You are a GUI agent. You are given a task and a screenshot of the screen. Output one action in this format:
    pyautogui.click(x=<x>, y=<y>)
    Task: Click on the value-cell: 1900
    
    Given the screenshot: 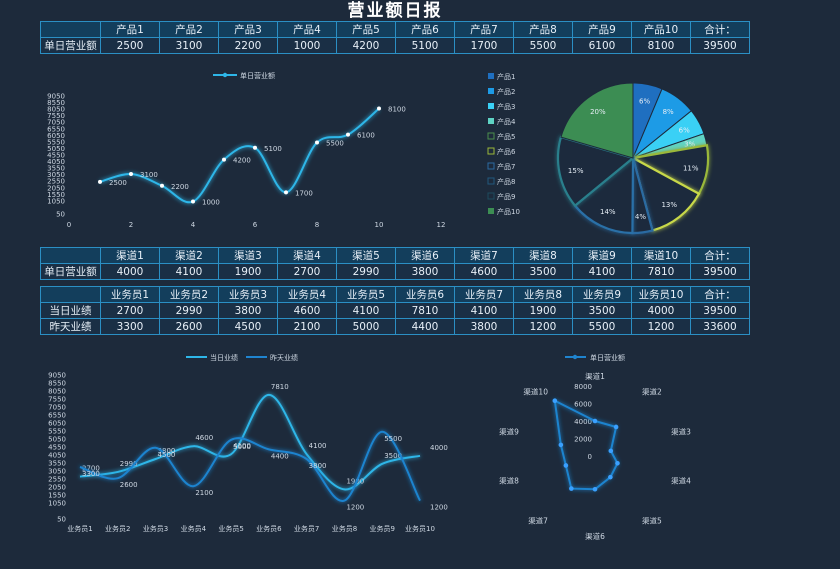 What is the action you would take?
    pyautogui.click(x=543, y=310)
    